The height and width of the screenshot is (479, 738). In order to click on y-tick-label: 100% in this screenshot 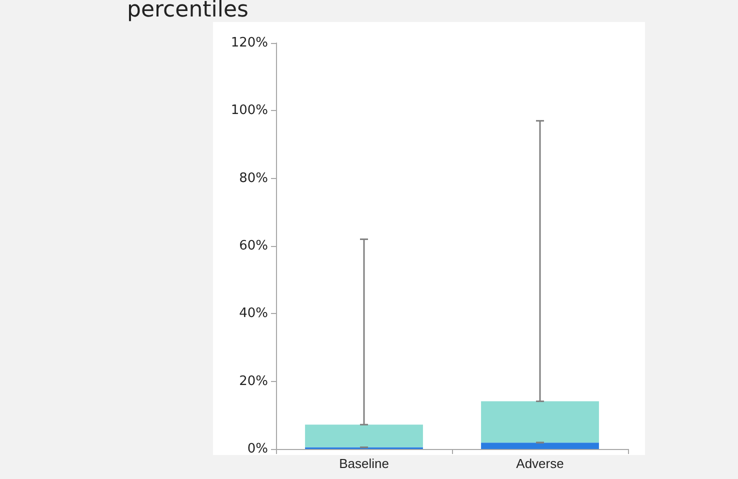, I will do `click(249, 110)`.